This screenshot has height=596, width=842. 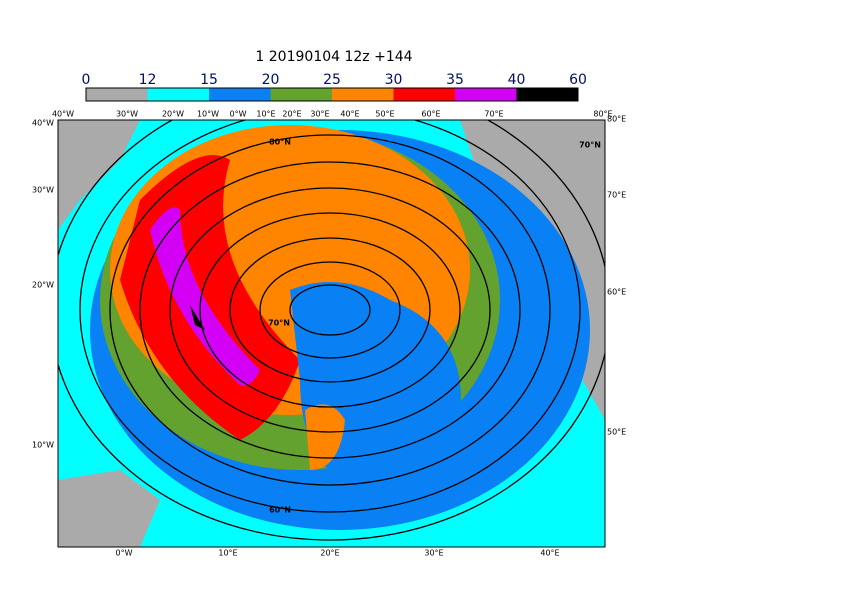 I want to click on colorbar-label: 60, so click(x=578, y=80).